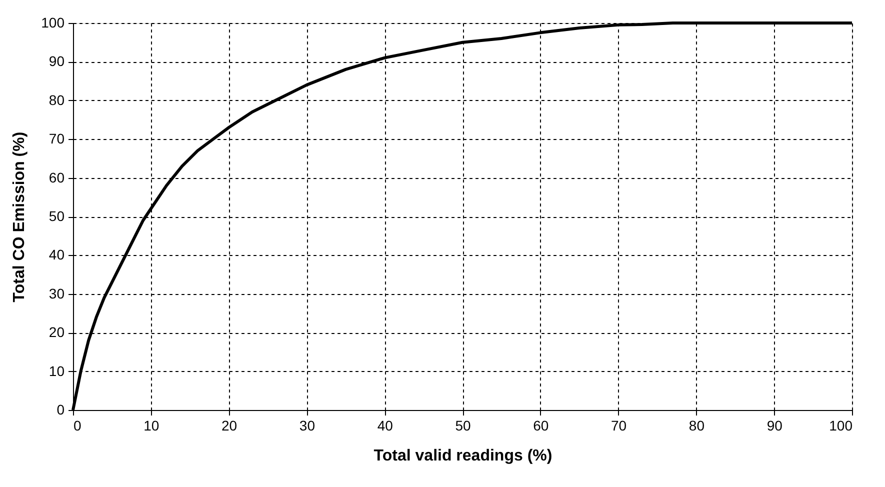 Image resolution: width=885 pixels, height=487 pixels. Describe the element at coordinates (619, 426) in the screenshot. I see `x-tick-label: 70` at that location.